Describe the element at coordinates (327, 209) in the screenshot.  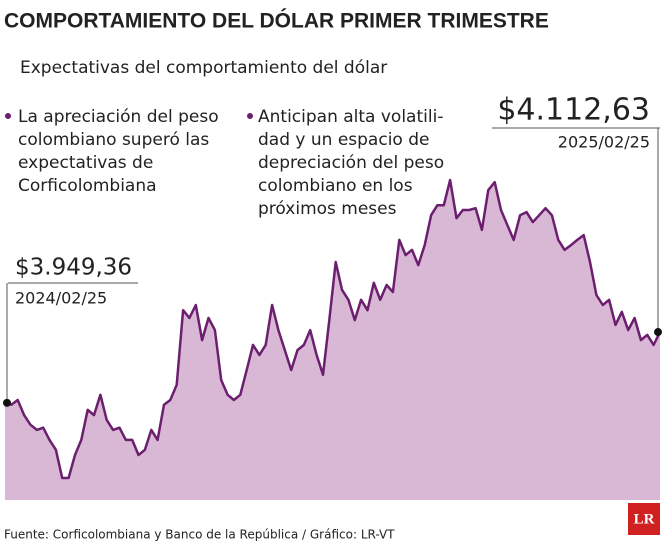
I see `note-line: próximos meses` at that location.